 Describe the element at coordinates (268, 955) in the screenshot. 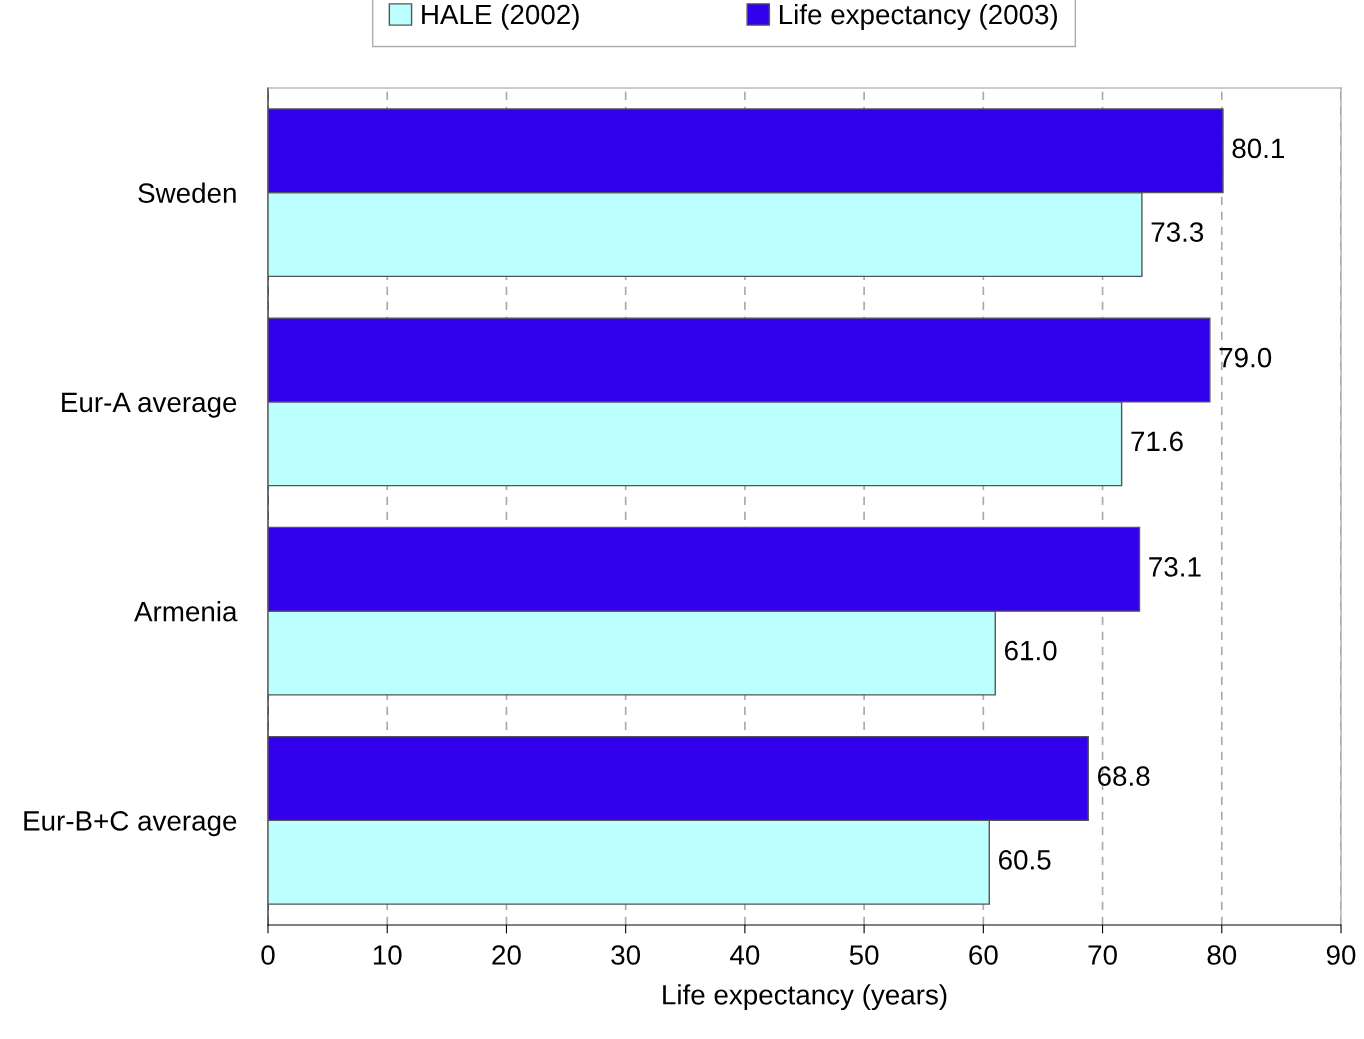

I see `x-tick-label: 0` at that location.